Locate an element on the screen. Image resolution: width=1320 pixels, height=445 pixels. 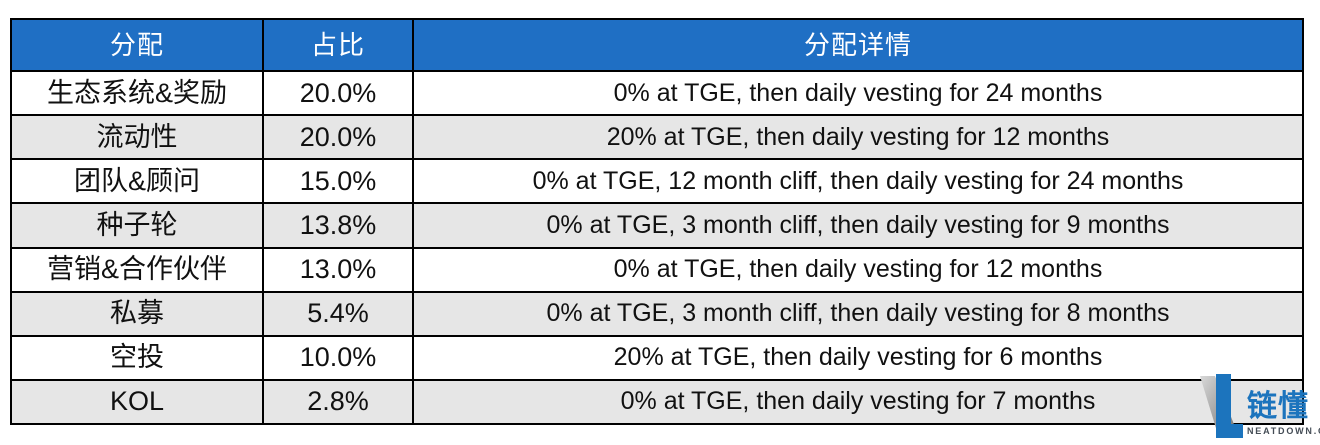
cell-percent: 2.8% is located at coordinates (338, 402).